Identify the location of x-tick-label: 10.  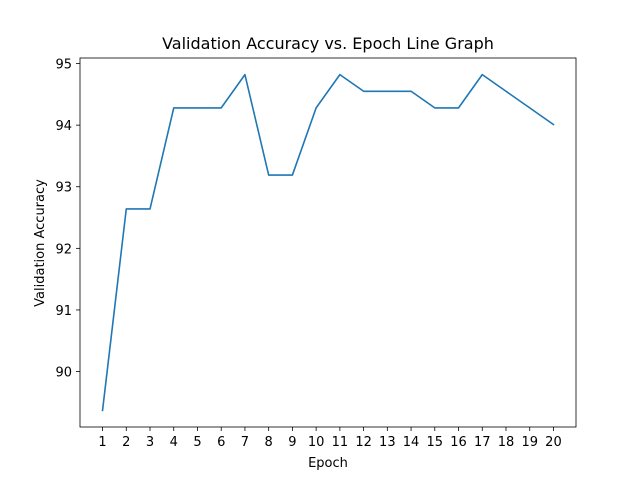
(316, 442).